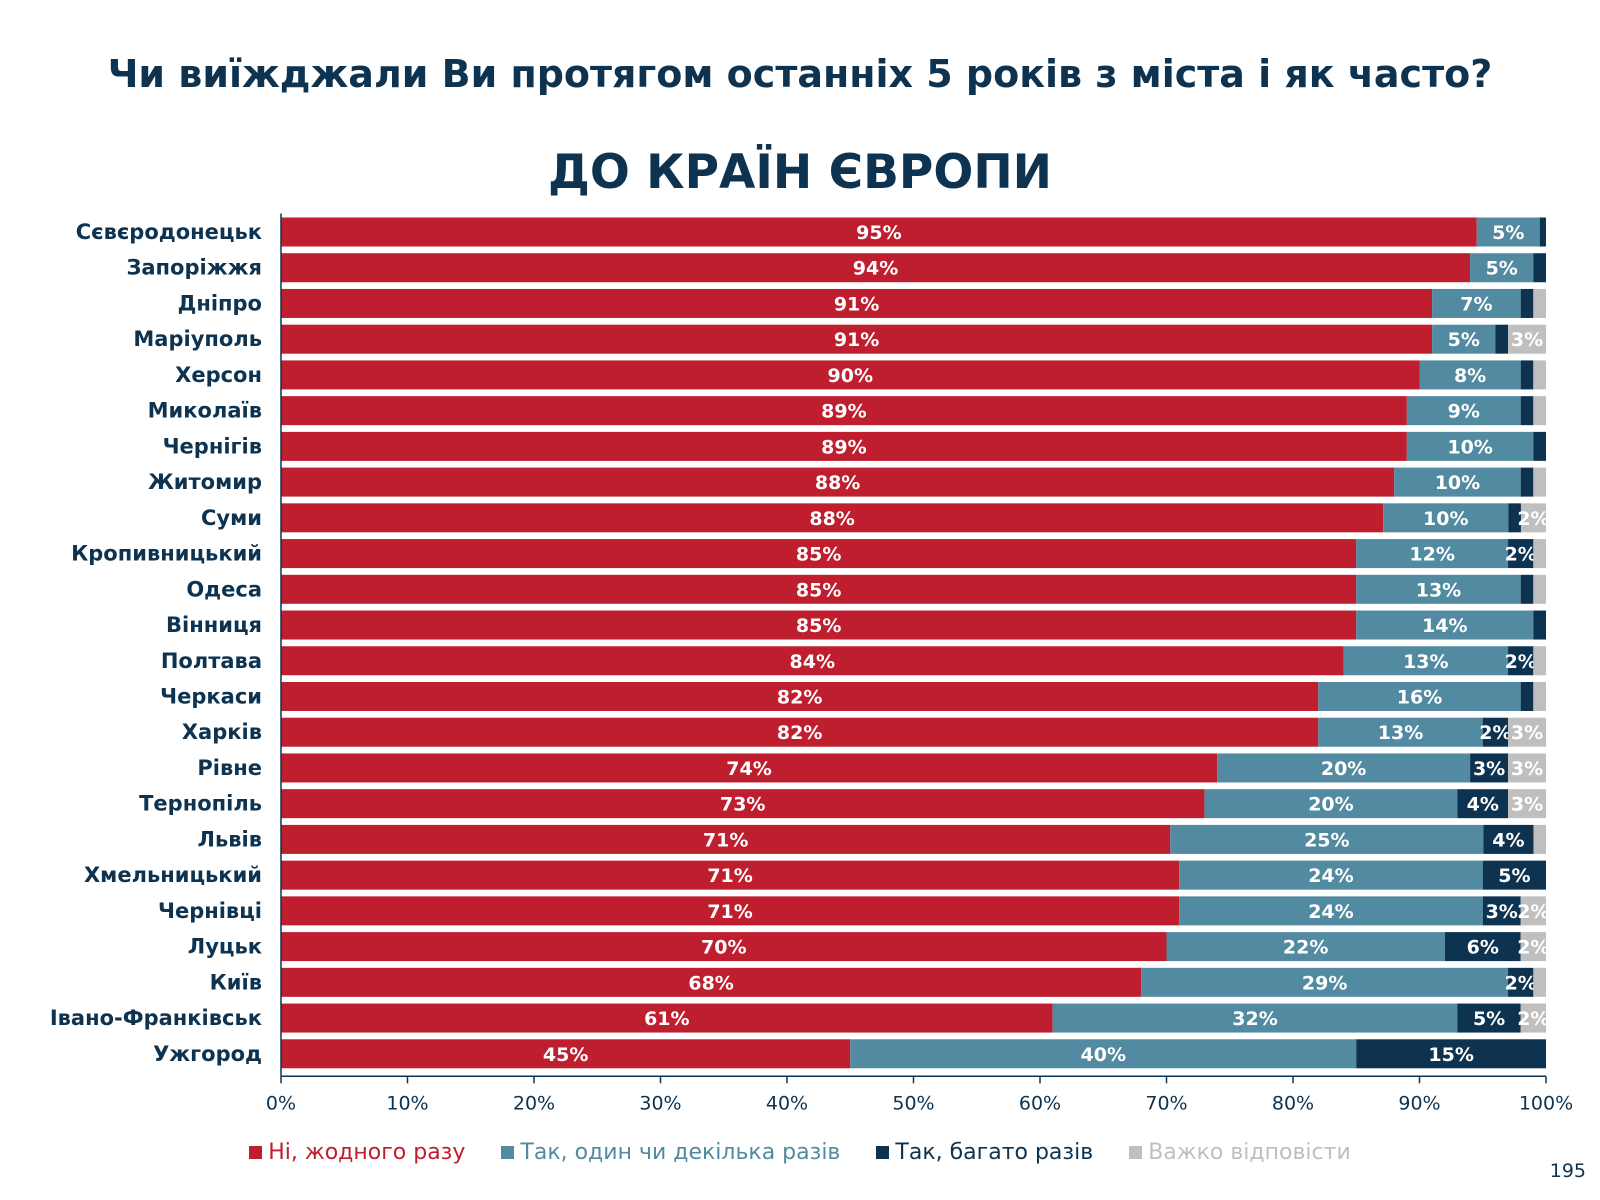 The width and height of the screenshot is (1600, 1200). Describe the element at coordinates (850, 376) in the screenshot. I see `data-label: 90%` at that location.